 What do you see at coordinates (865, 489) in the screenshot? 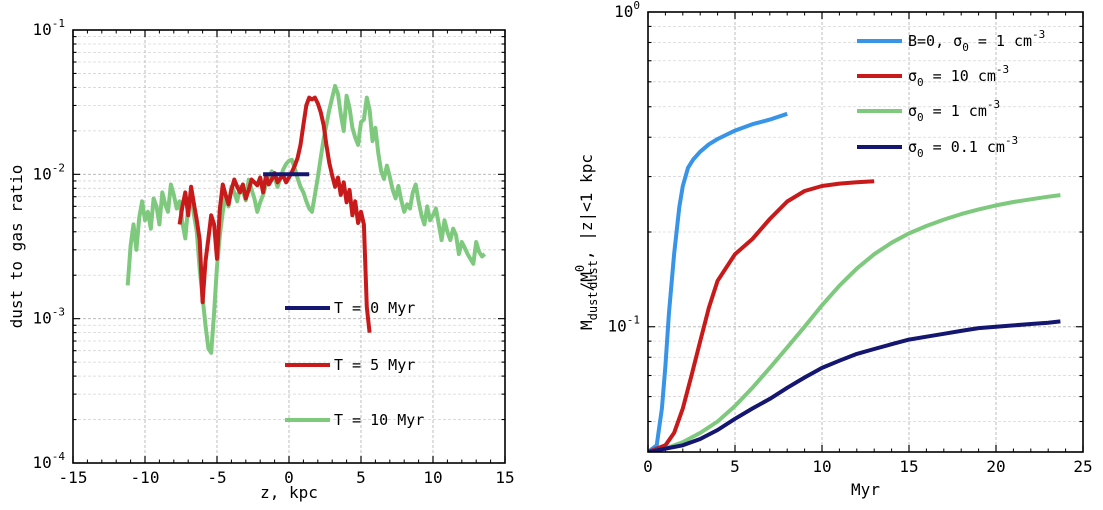
I see `x-axis-label: Myr` at bounding box center [865, 489].